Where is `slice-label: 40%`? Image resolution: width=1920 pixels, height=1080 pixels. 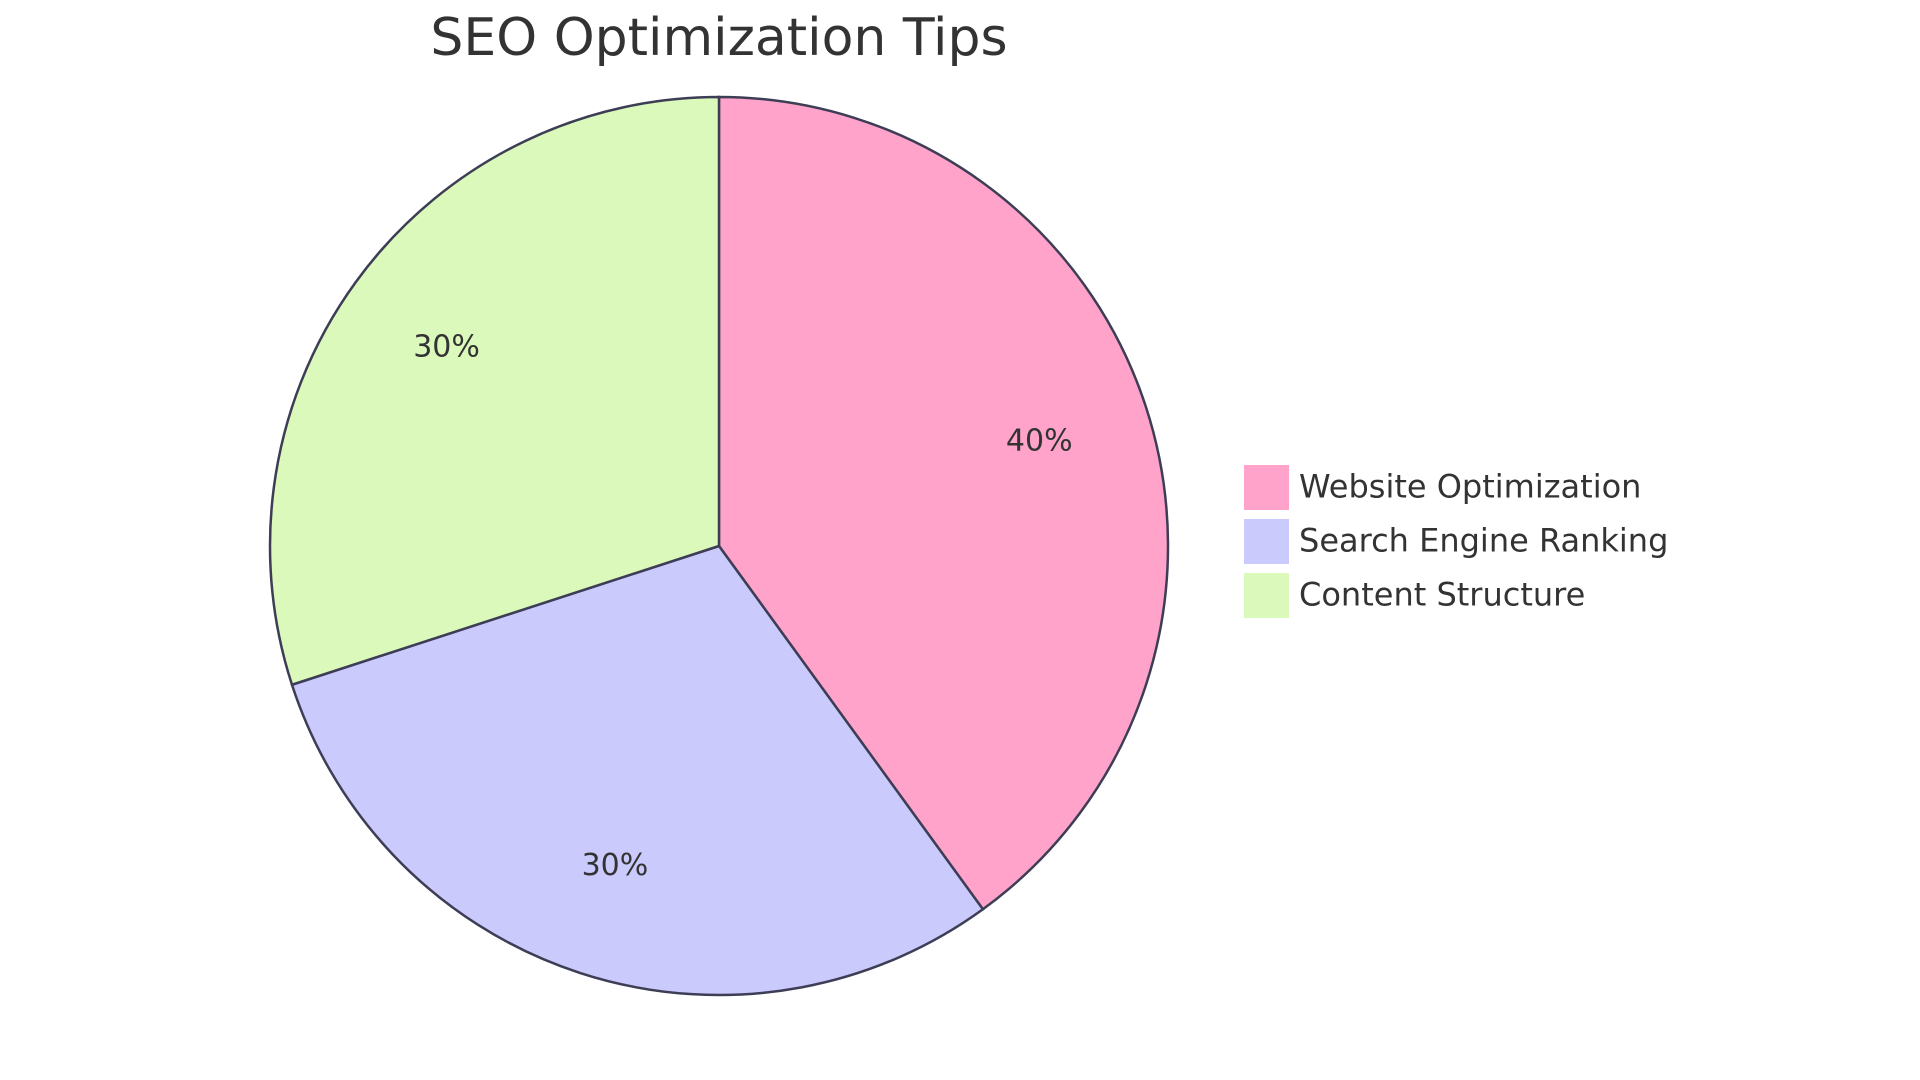 slice-label: 40% is located at coordinates (1039, 440).